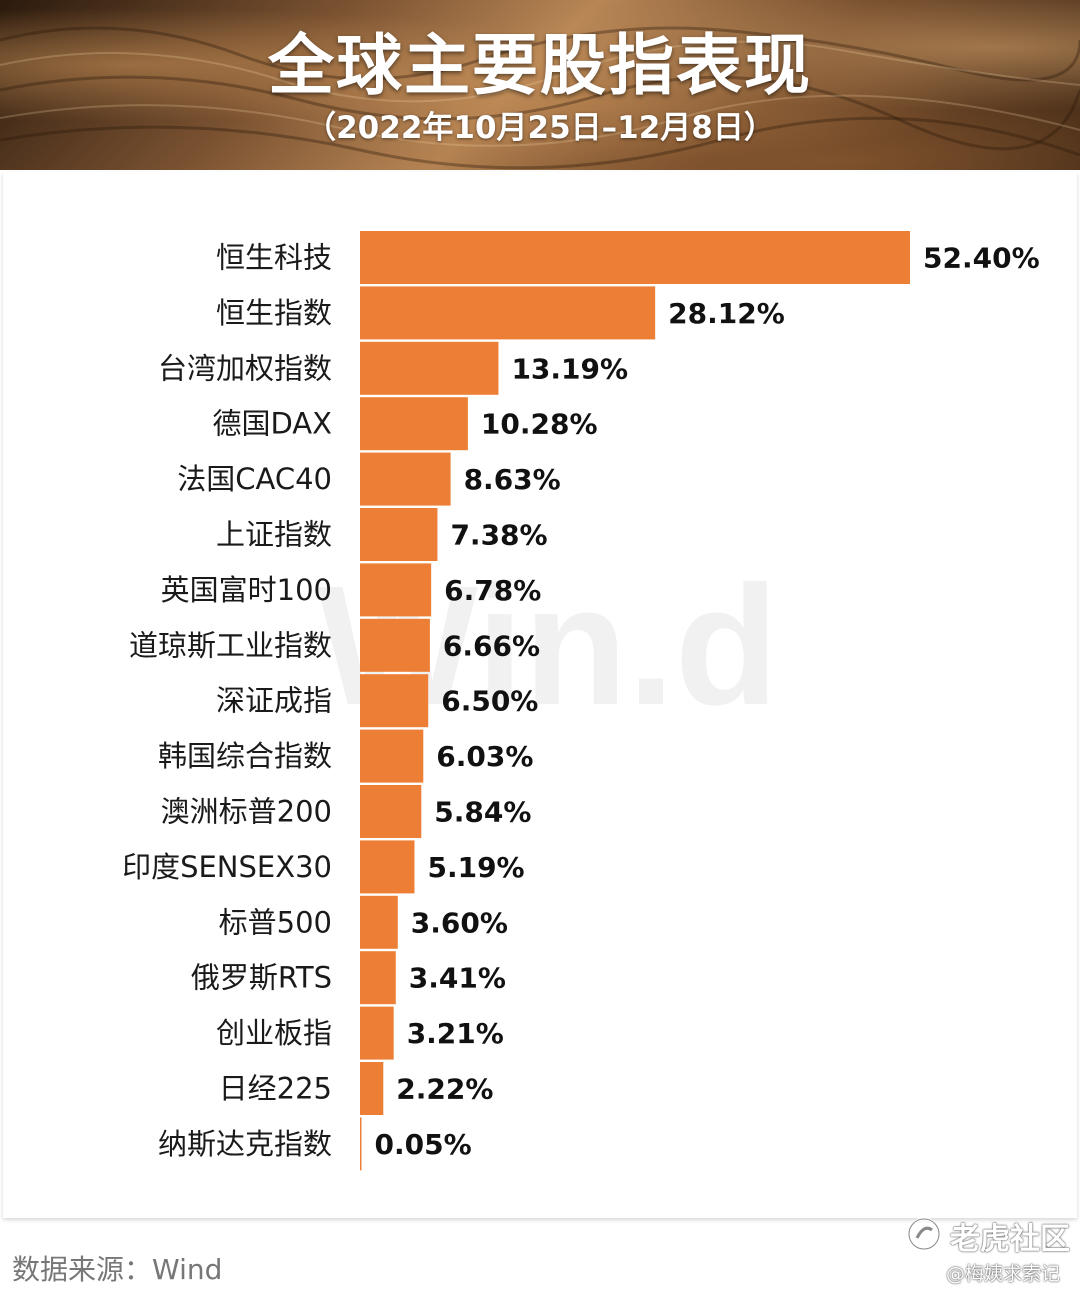 The width and height of the screenshot is (1080, 1296). Describe the element at coordinates (117, 1269) in the screenshot. I see `source-note: 数据来源：Wind` at that location.